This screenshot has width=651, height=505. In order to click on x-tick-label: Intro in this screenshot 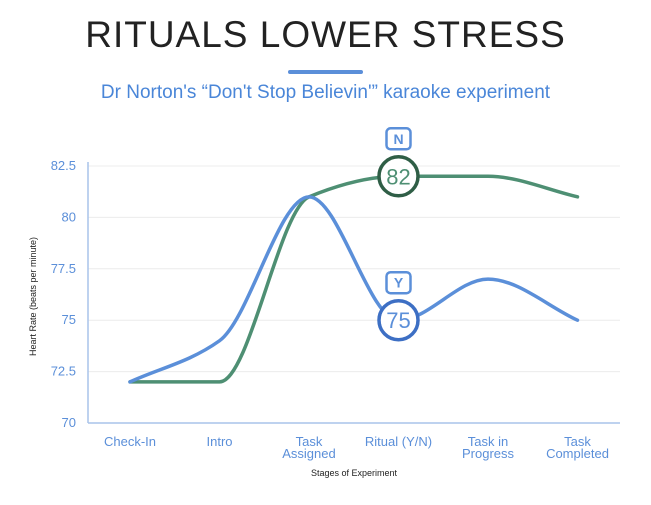, I will do `click(219, 441)`.